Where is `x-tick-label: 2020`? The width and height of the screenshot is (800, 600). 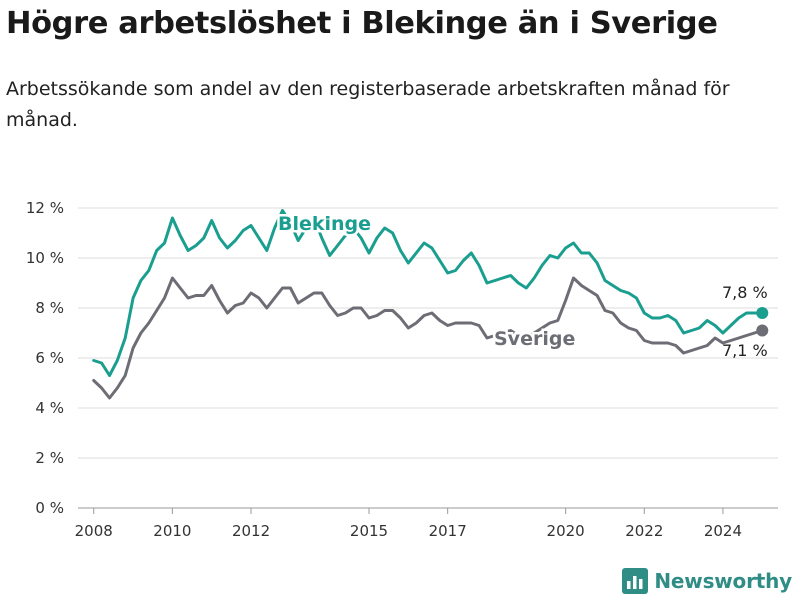
x-tick-label: 2020 is located at coordinates (566, 531).